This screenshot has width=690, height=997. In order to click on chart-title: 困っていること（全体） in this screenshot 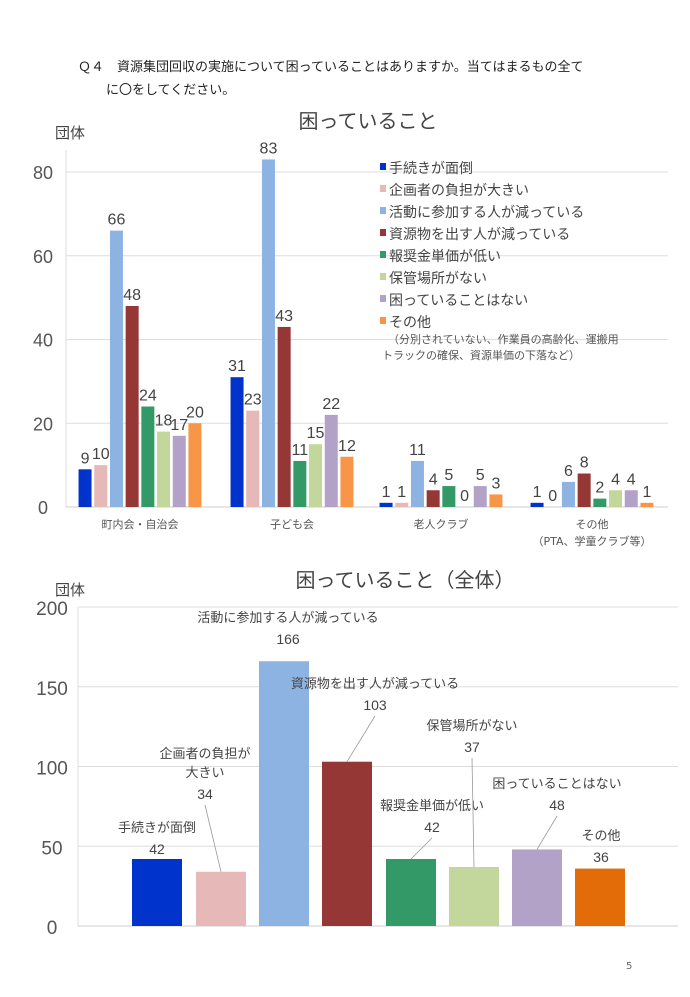, I will do `click(405, 580)`.